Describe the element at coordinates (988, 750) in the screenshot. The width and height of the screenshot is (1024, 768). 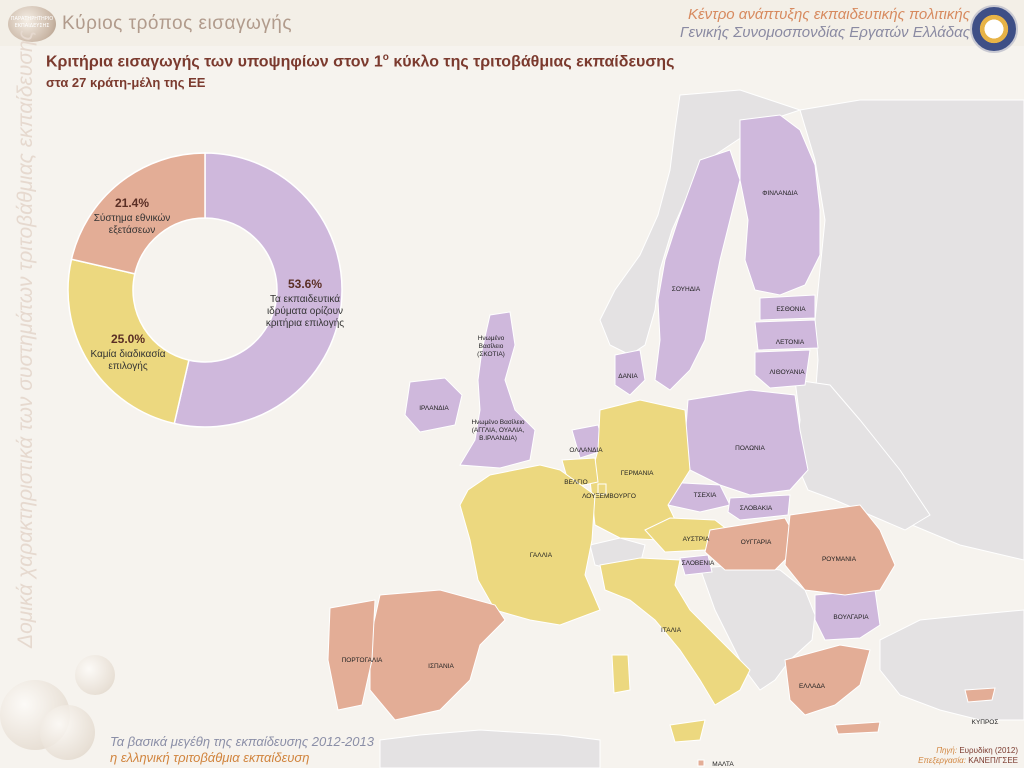
I see `source-value: Ευρυδίκη (2012)` at that location.